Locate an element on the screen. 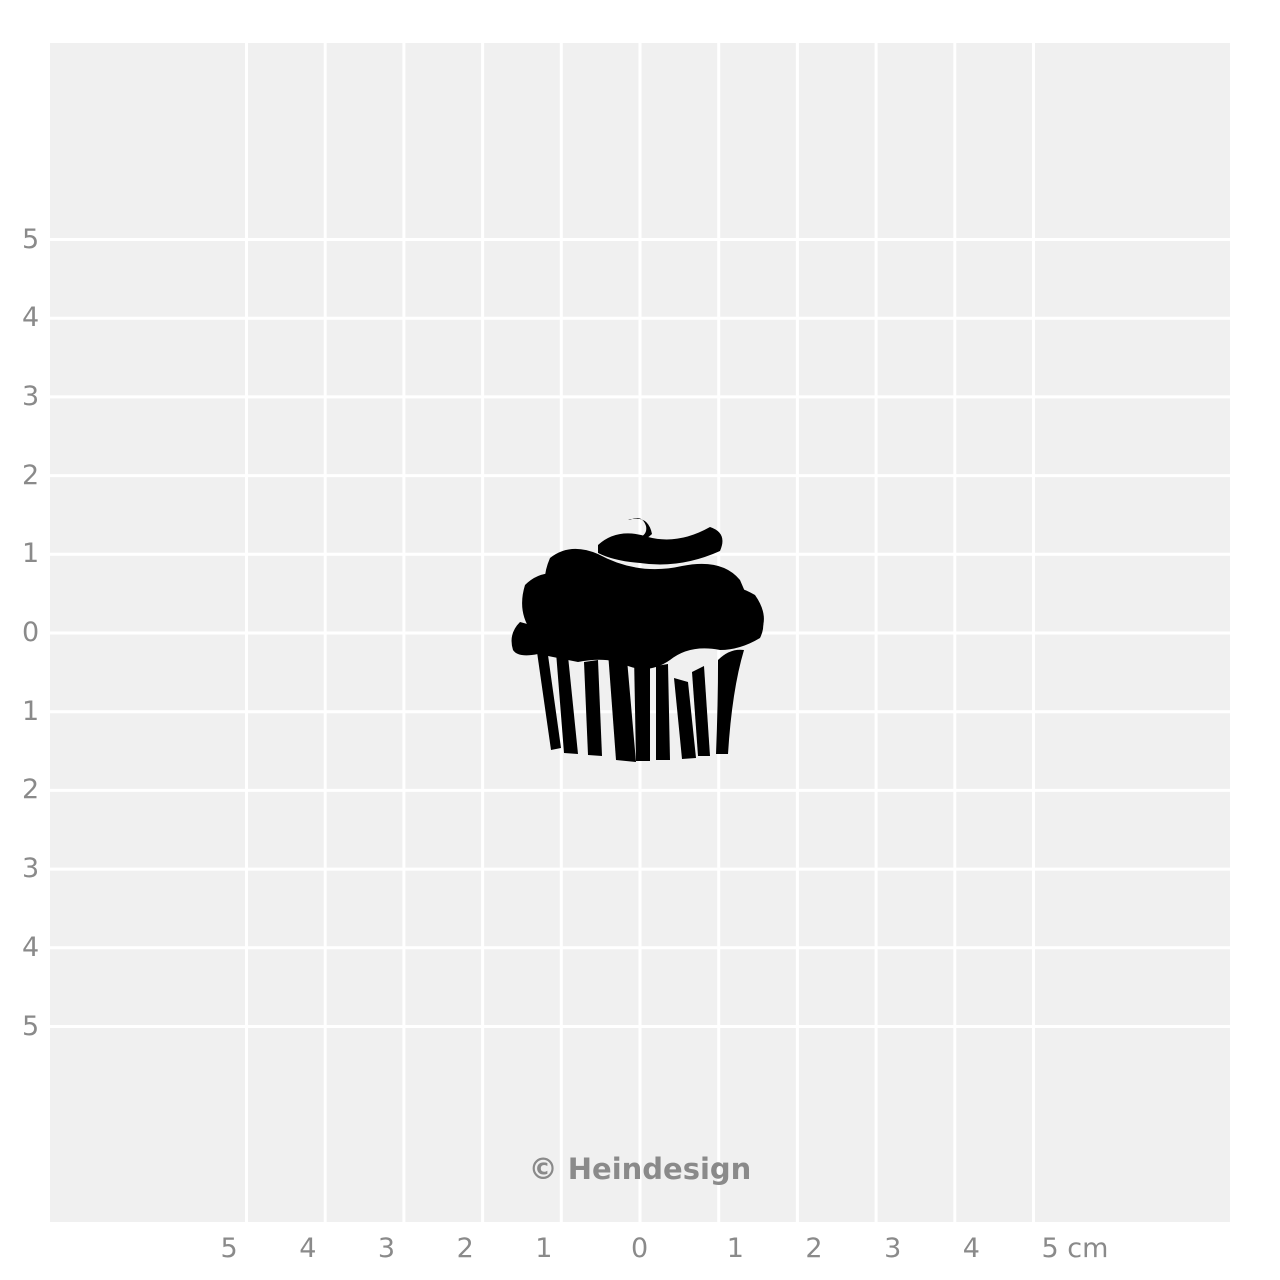  x-axis-label: 5 is located at coordinates (229, 1248).